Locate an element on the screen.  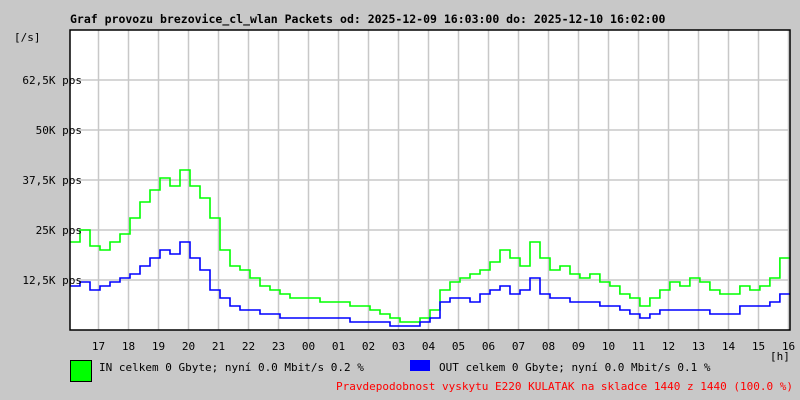
x-tick-label: 16 is located at coordinates (788, 346).